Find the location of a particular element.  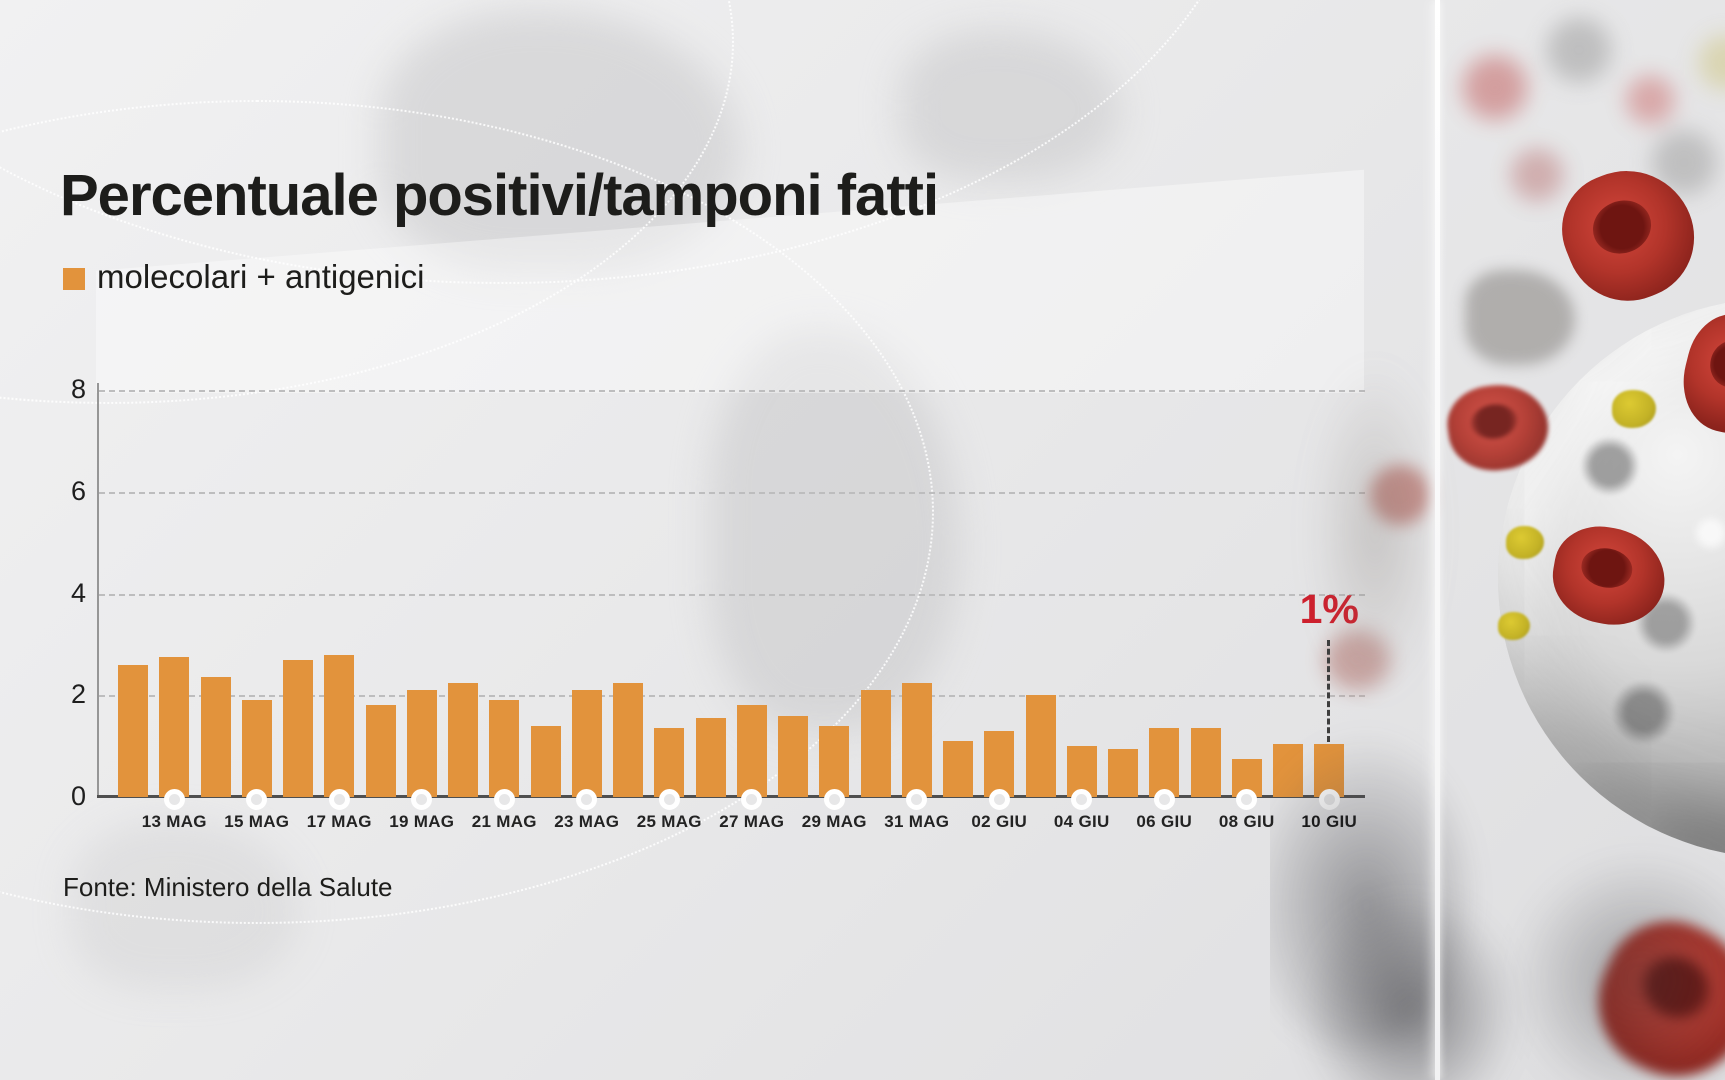

page-title: Percentuale positivi/tamponi fatti is located at coordinates (499, 195).